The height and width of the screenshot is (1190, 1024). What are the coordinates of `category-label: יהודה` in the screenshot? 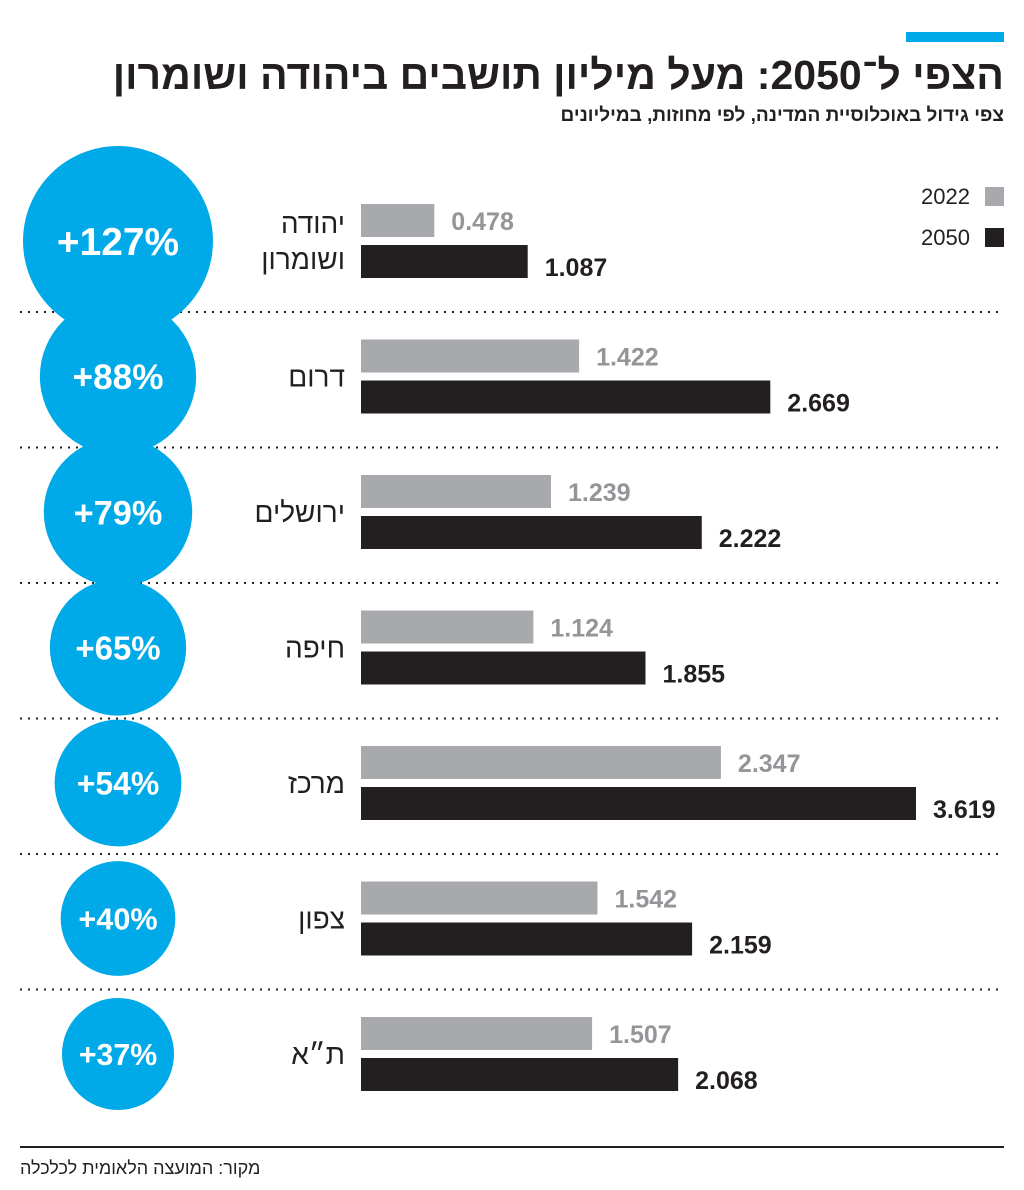 It's located at (313, 223).